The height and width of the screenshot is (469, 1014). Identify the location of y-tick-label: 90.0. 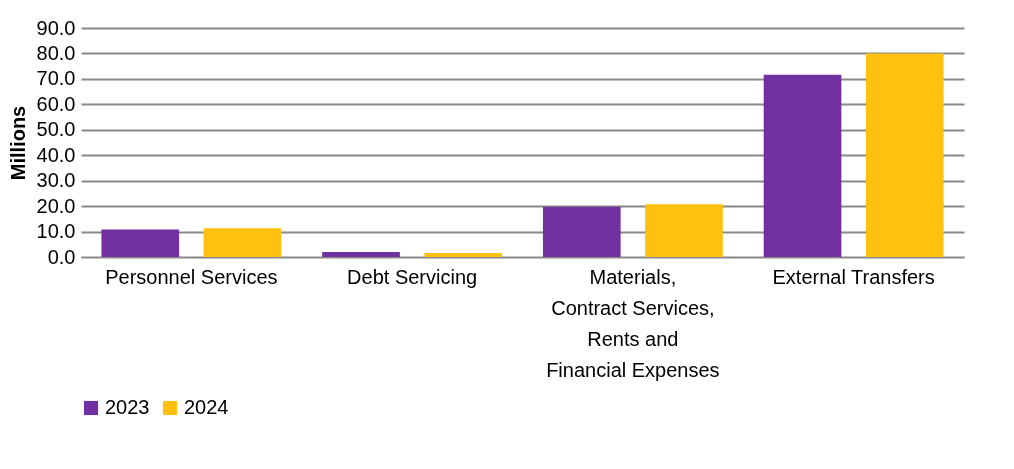
(56, 27).